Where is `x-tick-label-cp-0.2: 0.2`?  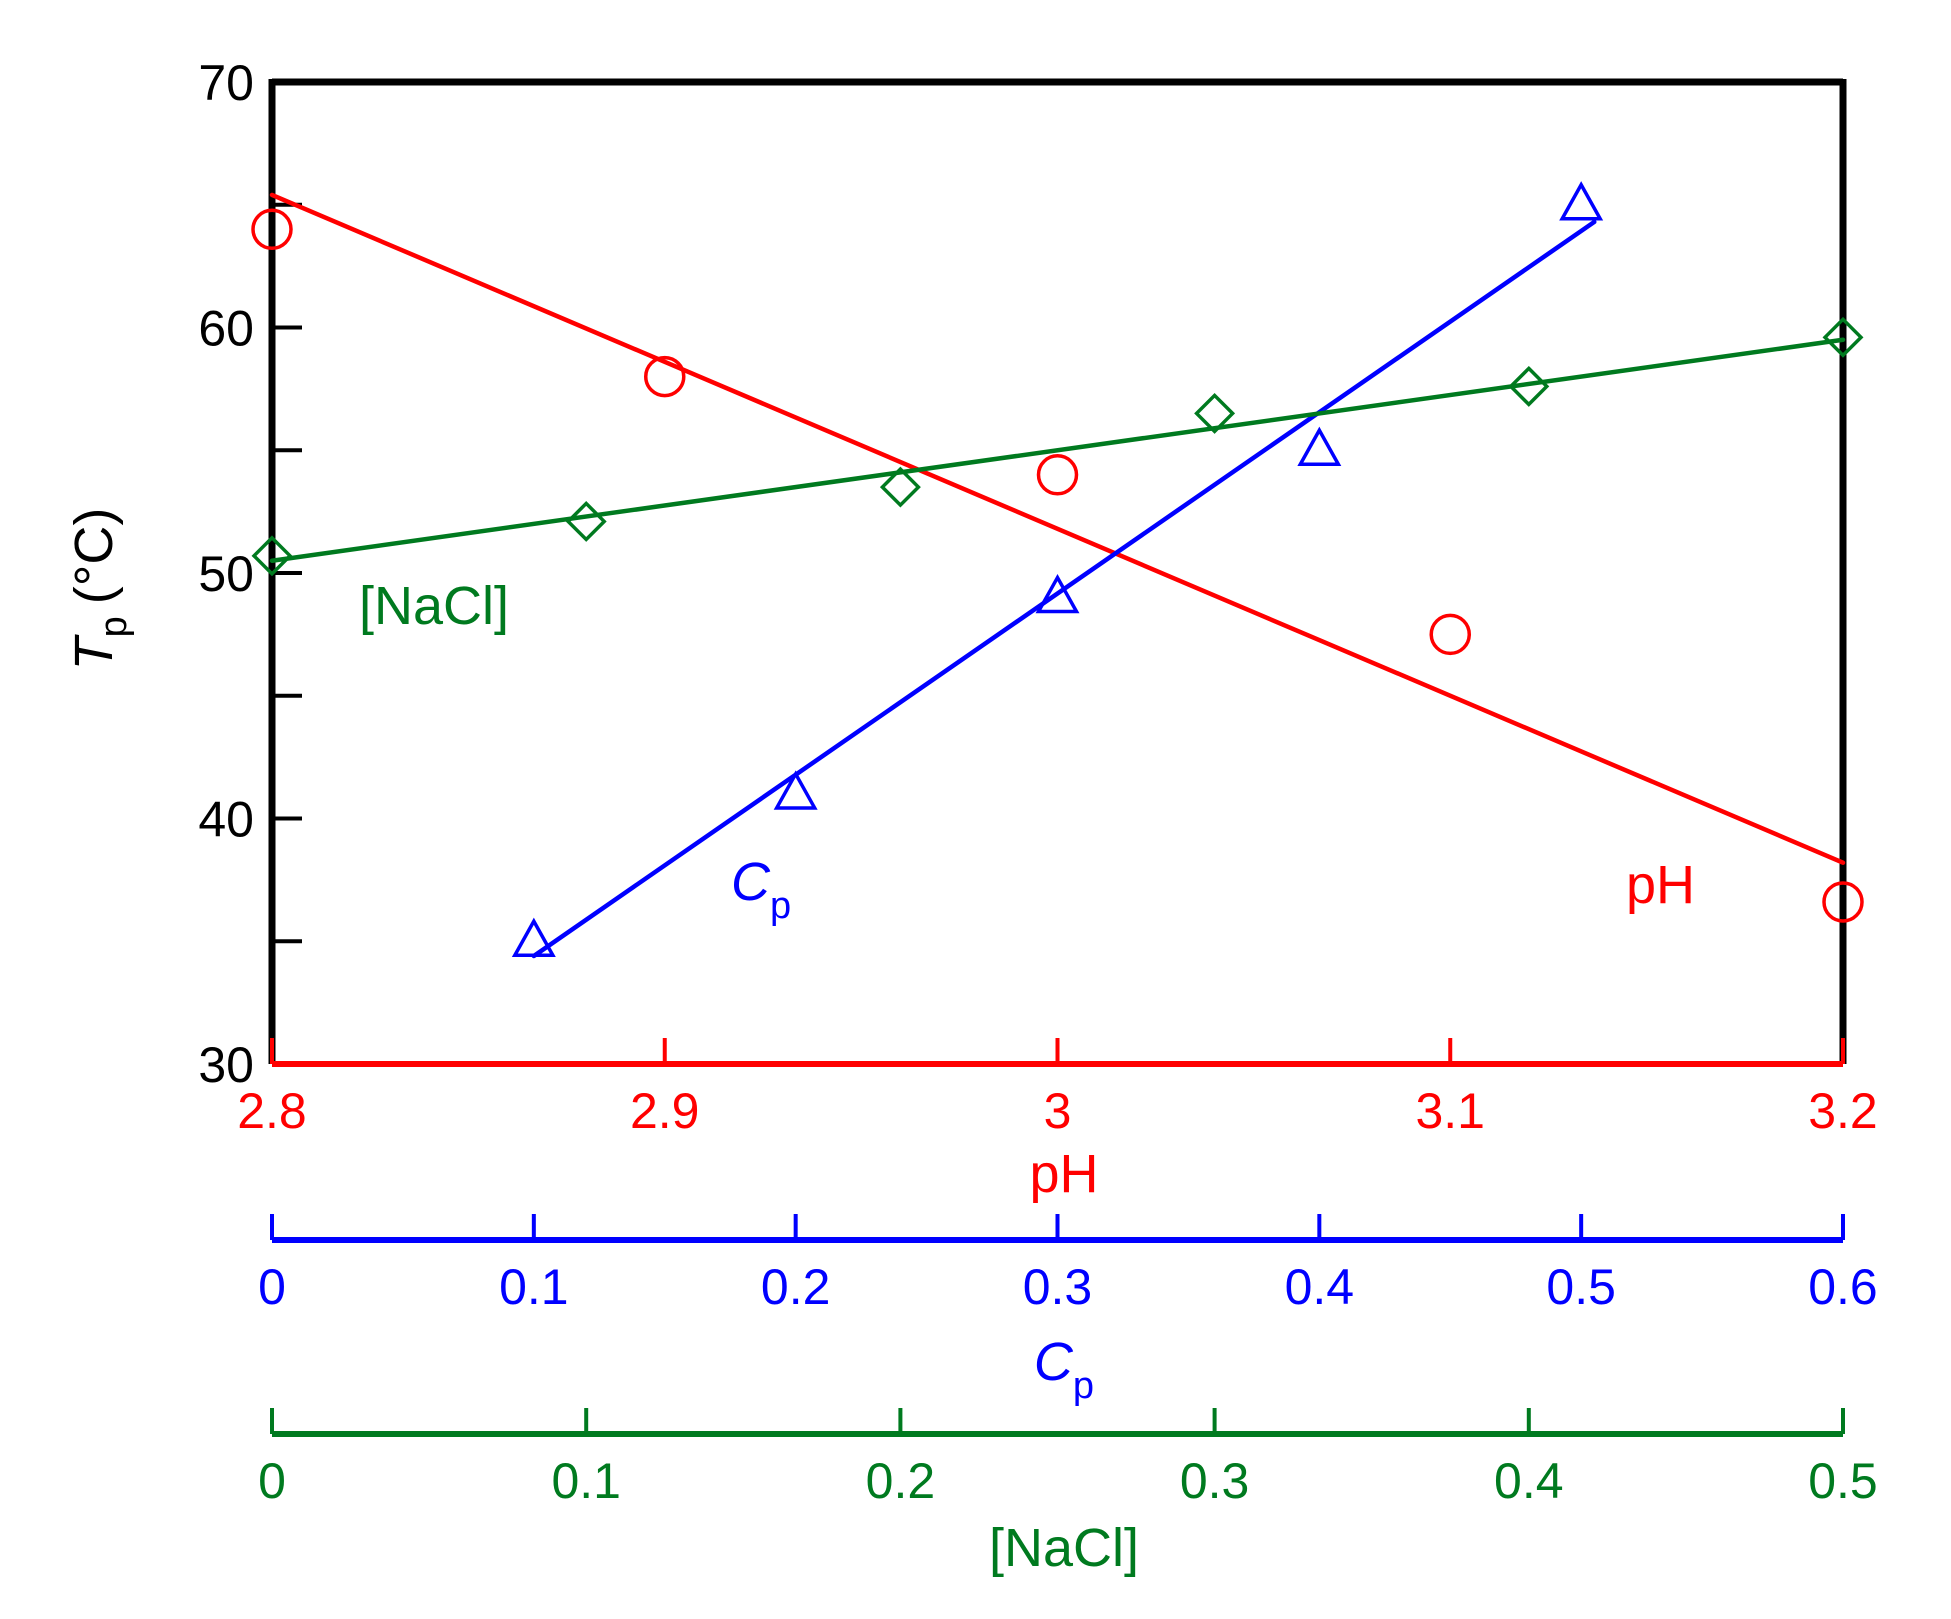 x-tick-label-cp-0.2: 0.2 is located at coordinates (796, 1287).